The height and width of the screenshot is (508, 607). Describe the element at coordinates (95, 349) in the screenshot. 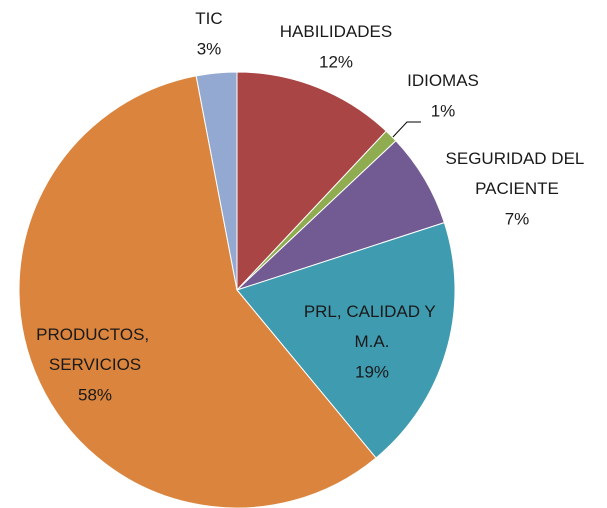

I see `category-label: PRODUCTOS, SERVICIOS` at that location.